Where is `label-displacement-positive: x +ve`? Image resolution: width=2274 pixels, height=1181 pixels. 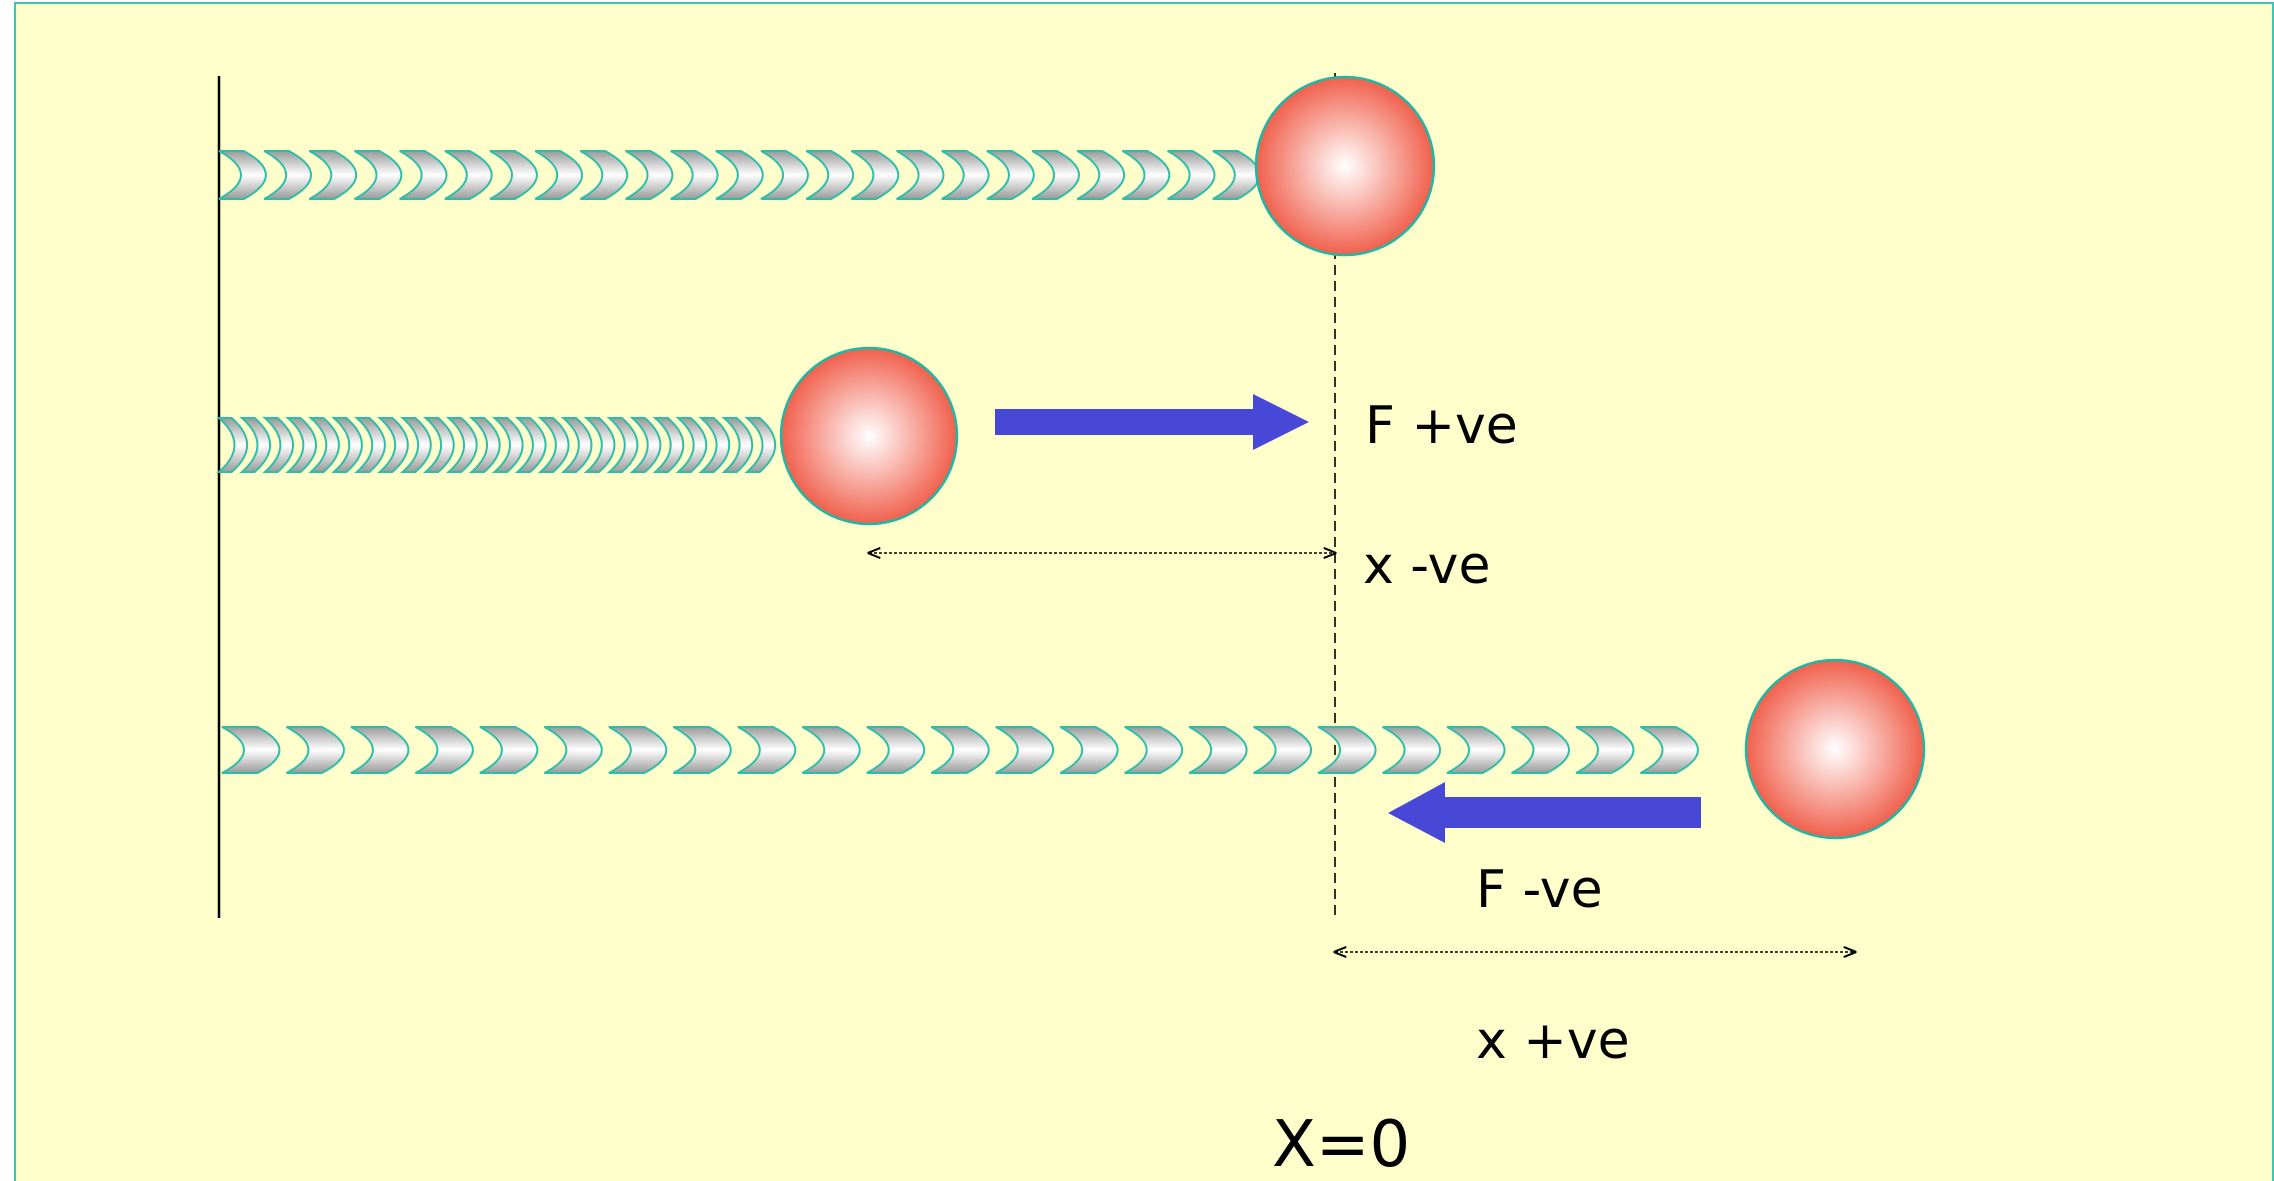
label-displacement-positive: x +ve is located at coordinates (1553, 1041).